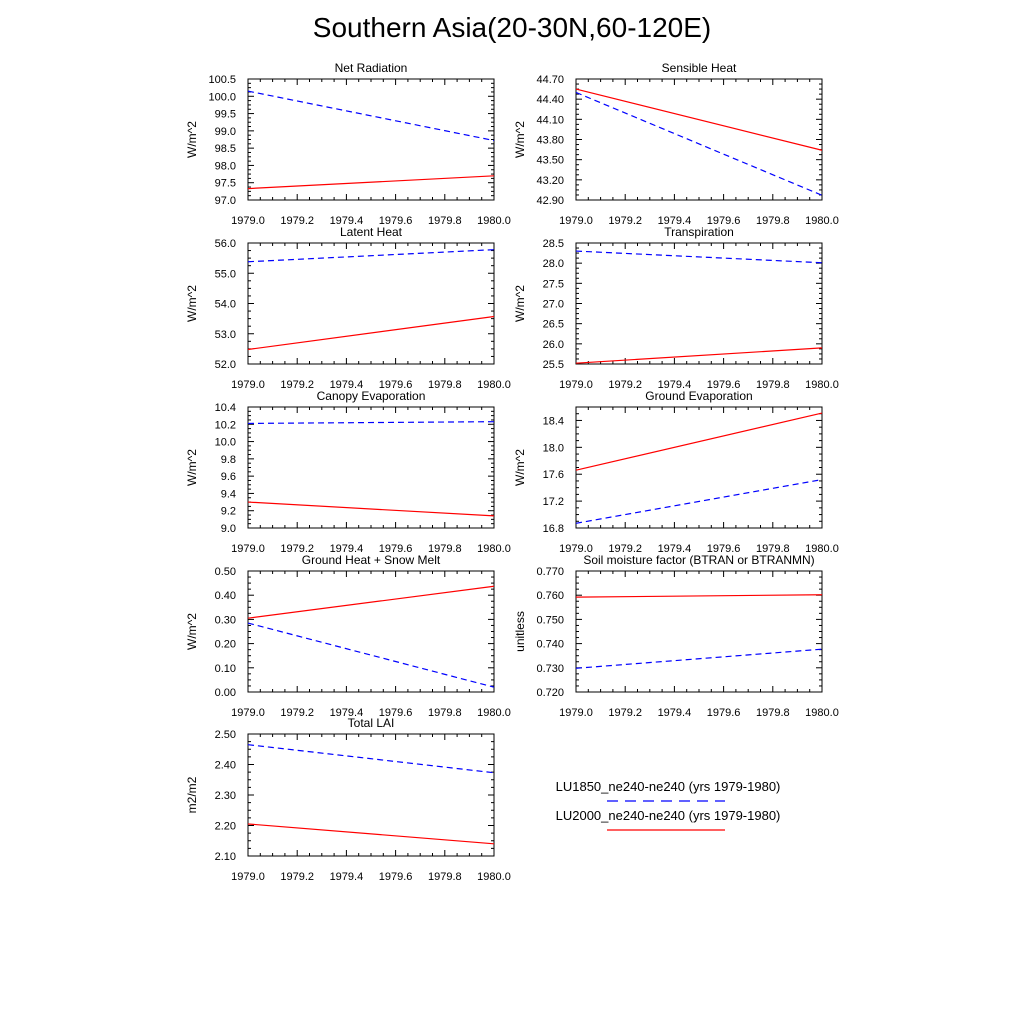 This screenshot has height=1024, width=1024. I want to click on y-tick-label: 28.0, so click(553, 264).